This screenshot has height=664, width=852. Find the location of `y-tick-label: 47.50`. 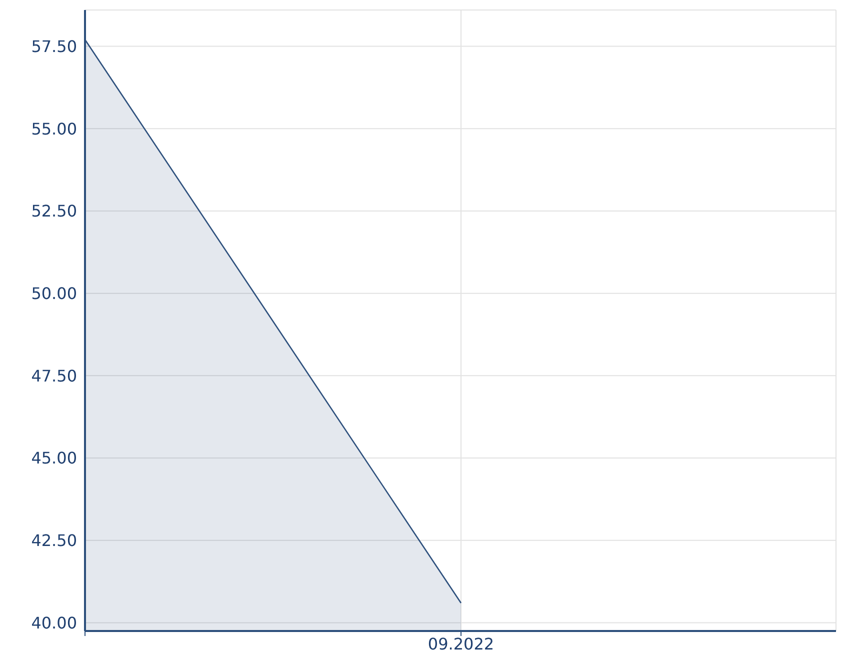

y-tick-label: 47.50 is located at coordinates (54, 376).